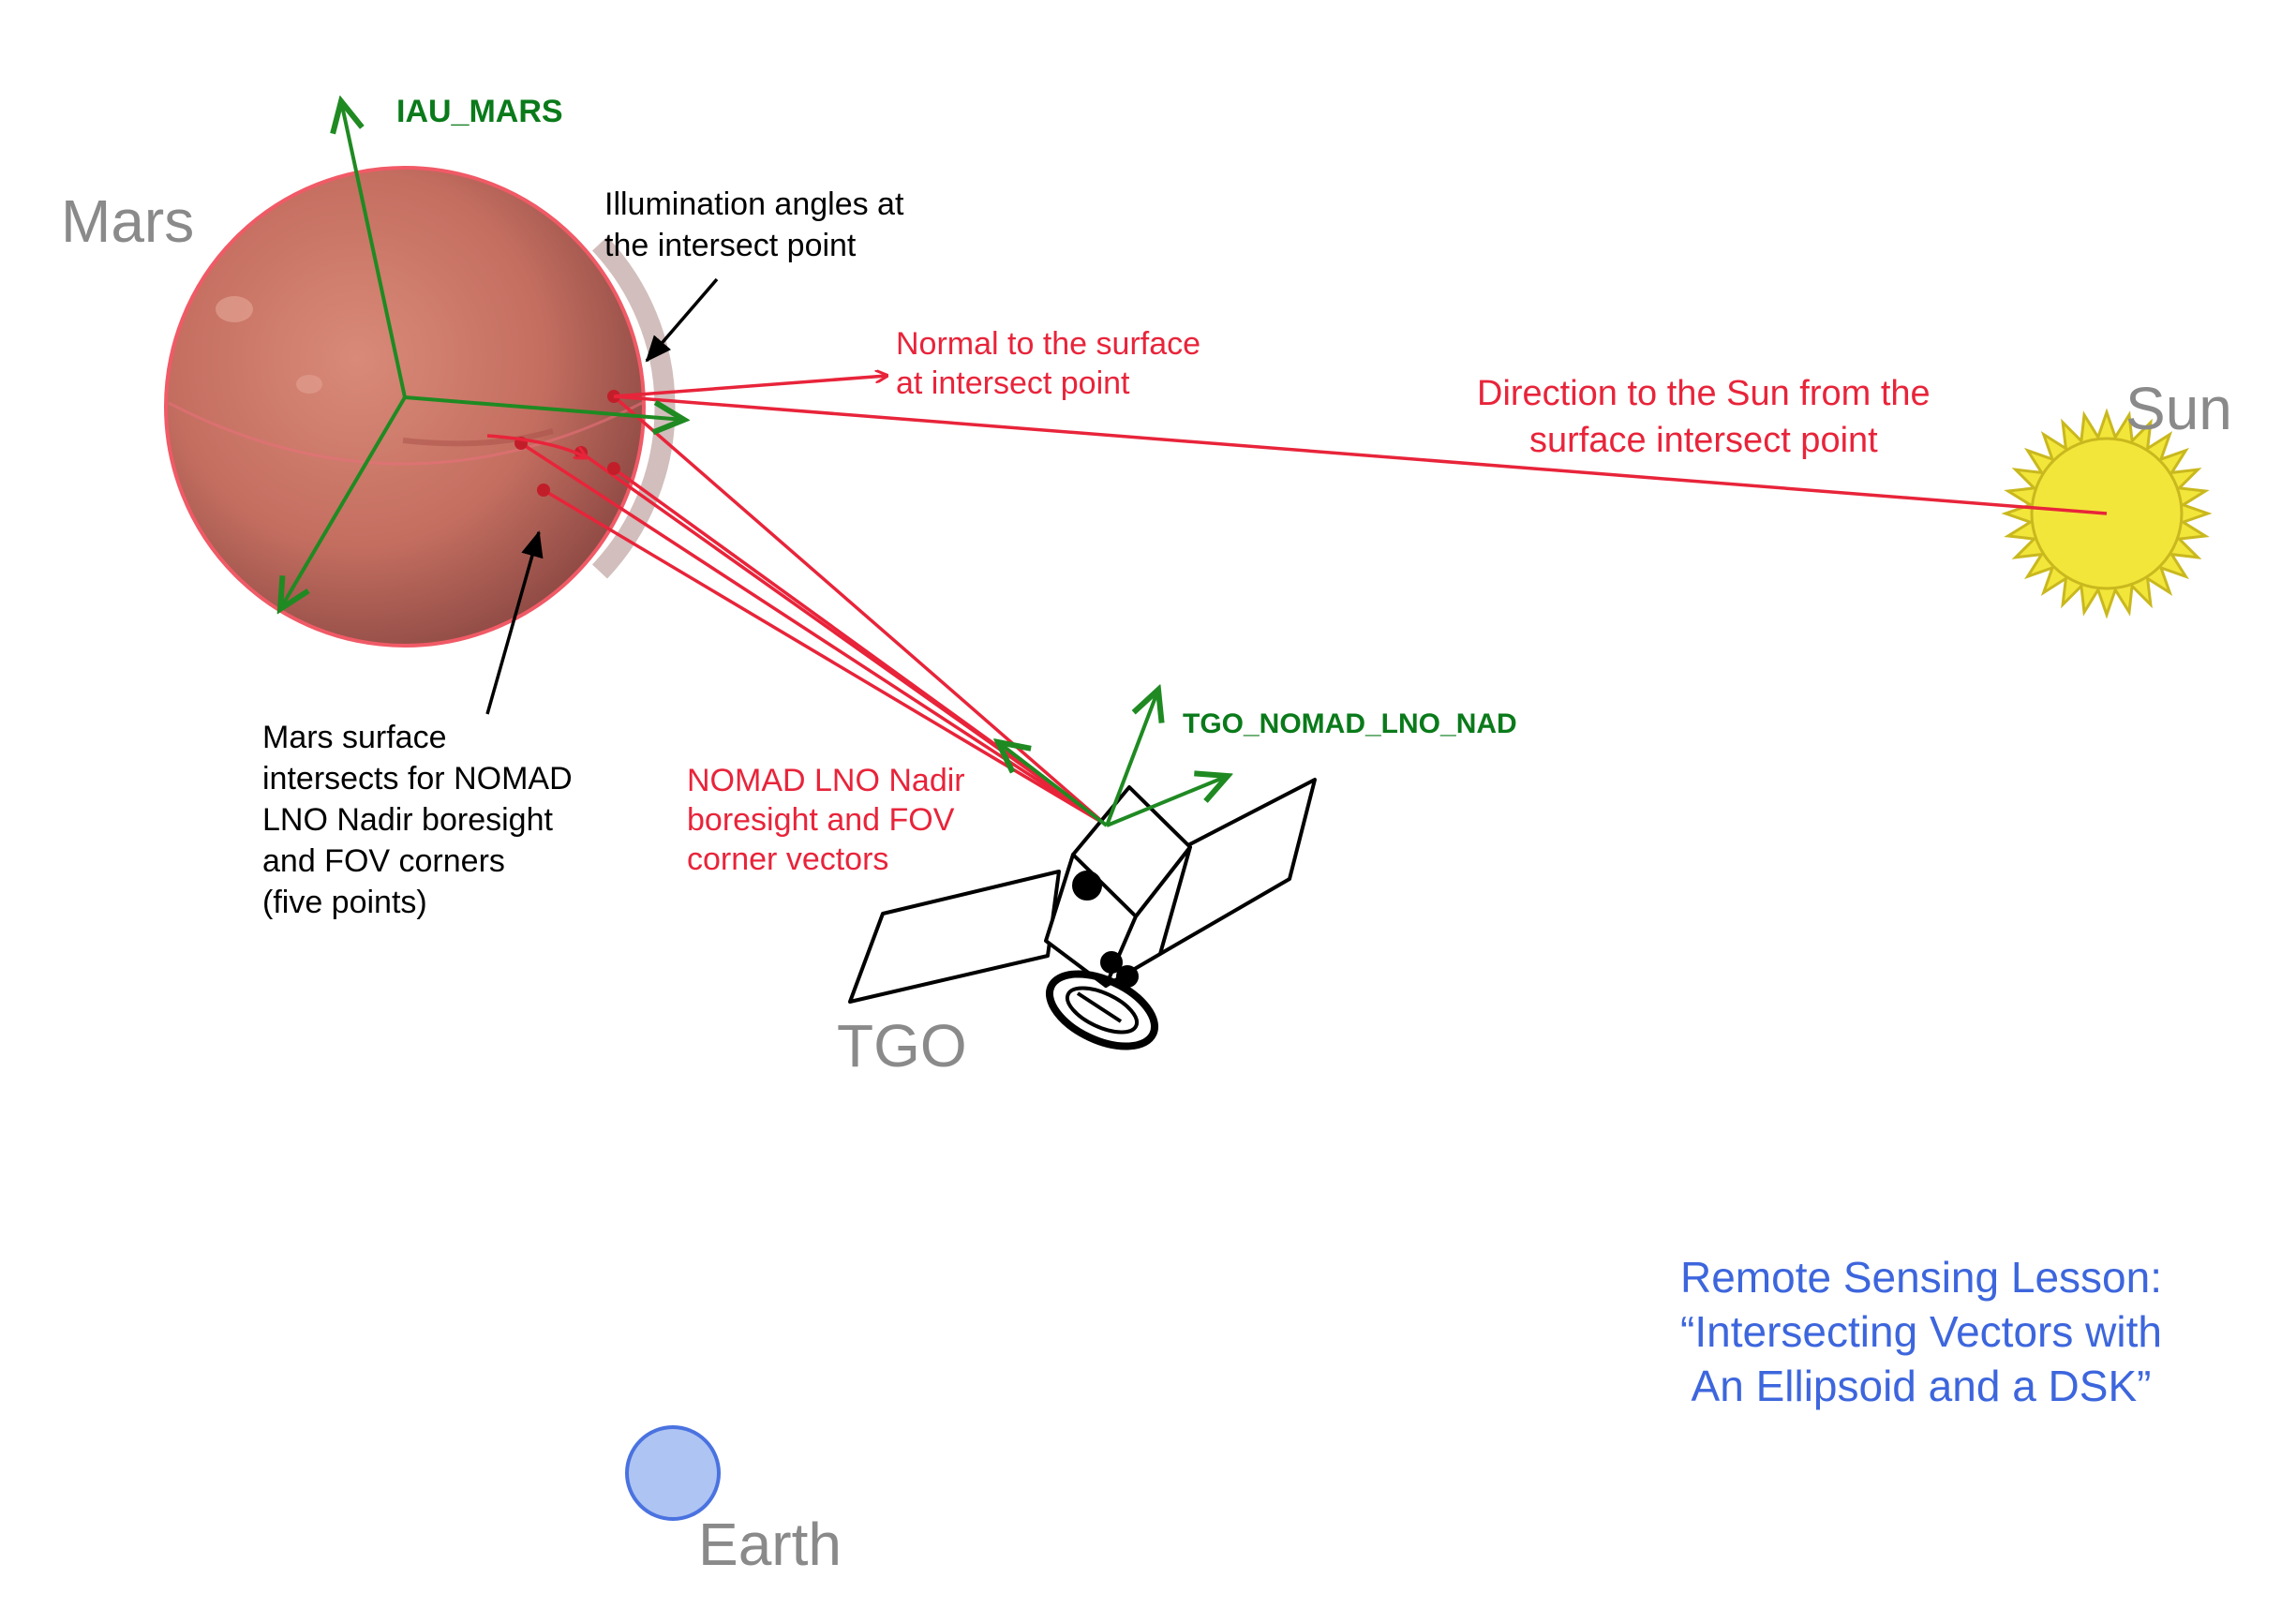 This screenshot has width=2296, height=1608. Describe the element at coordinates (1113, 759) in the screenshot. I see `nomad-lno-frame-axes` at that location.